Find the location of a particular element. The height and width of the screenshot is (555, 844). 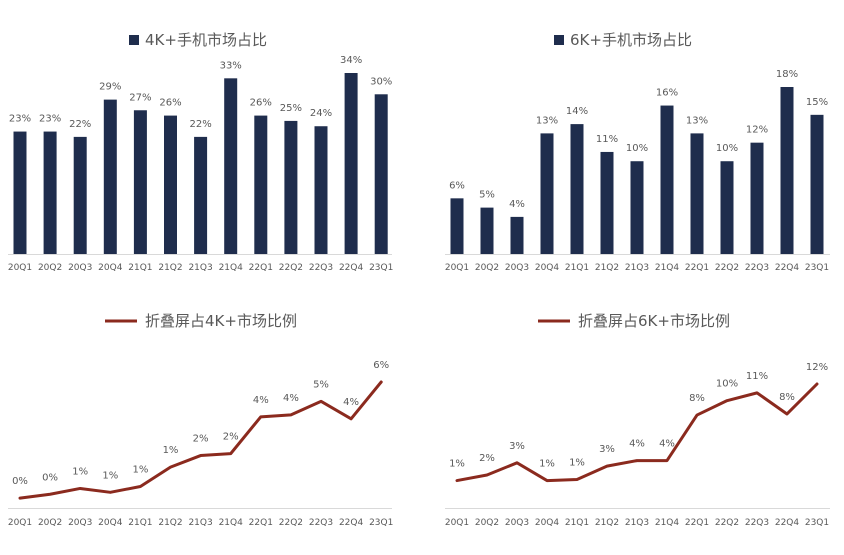

data-label: 0% is located at coordinates (50, 477).